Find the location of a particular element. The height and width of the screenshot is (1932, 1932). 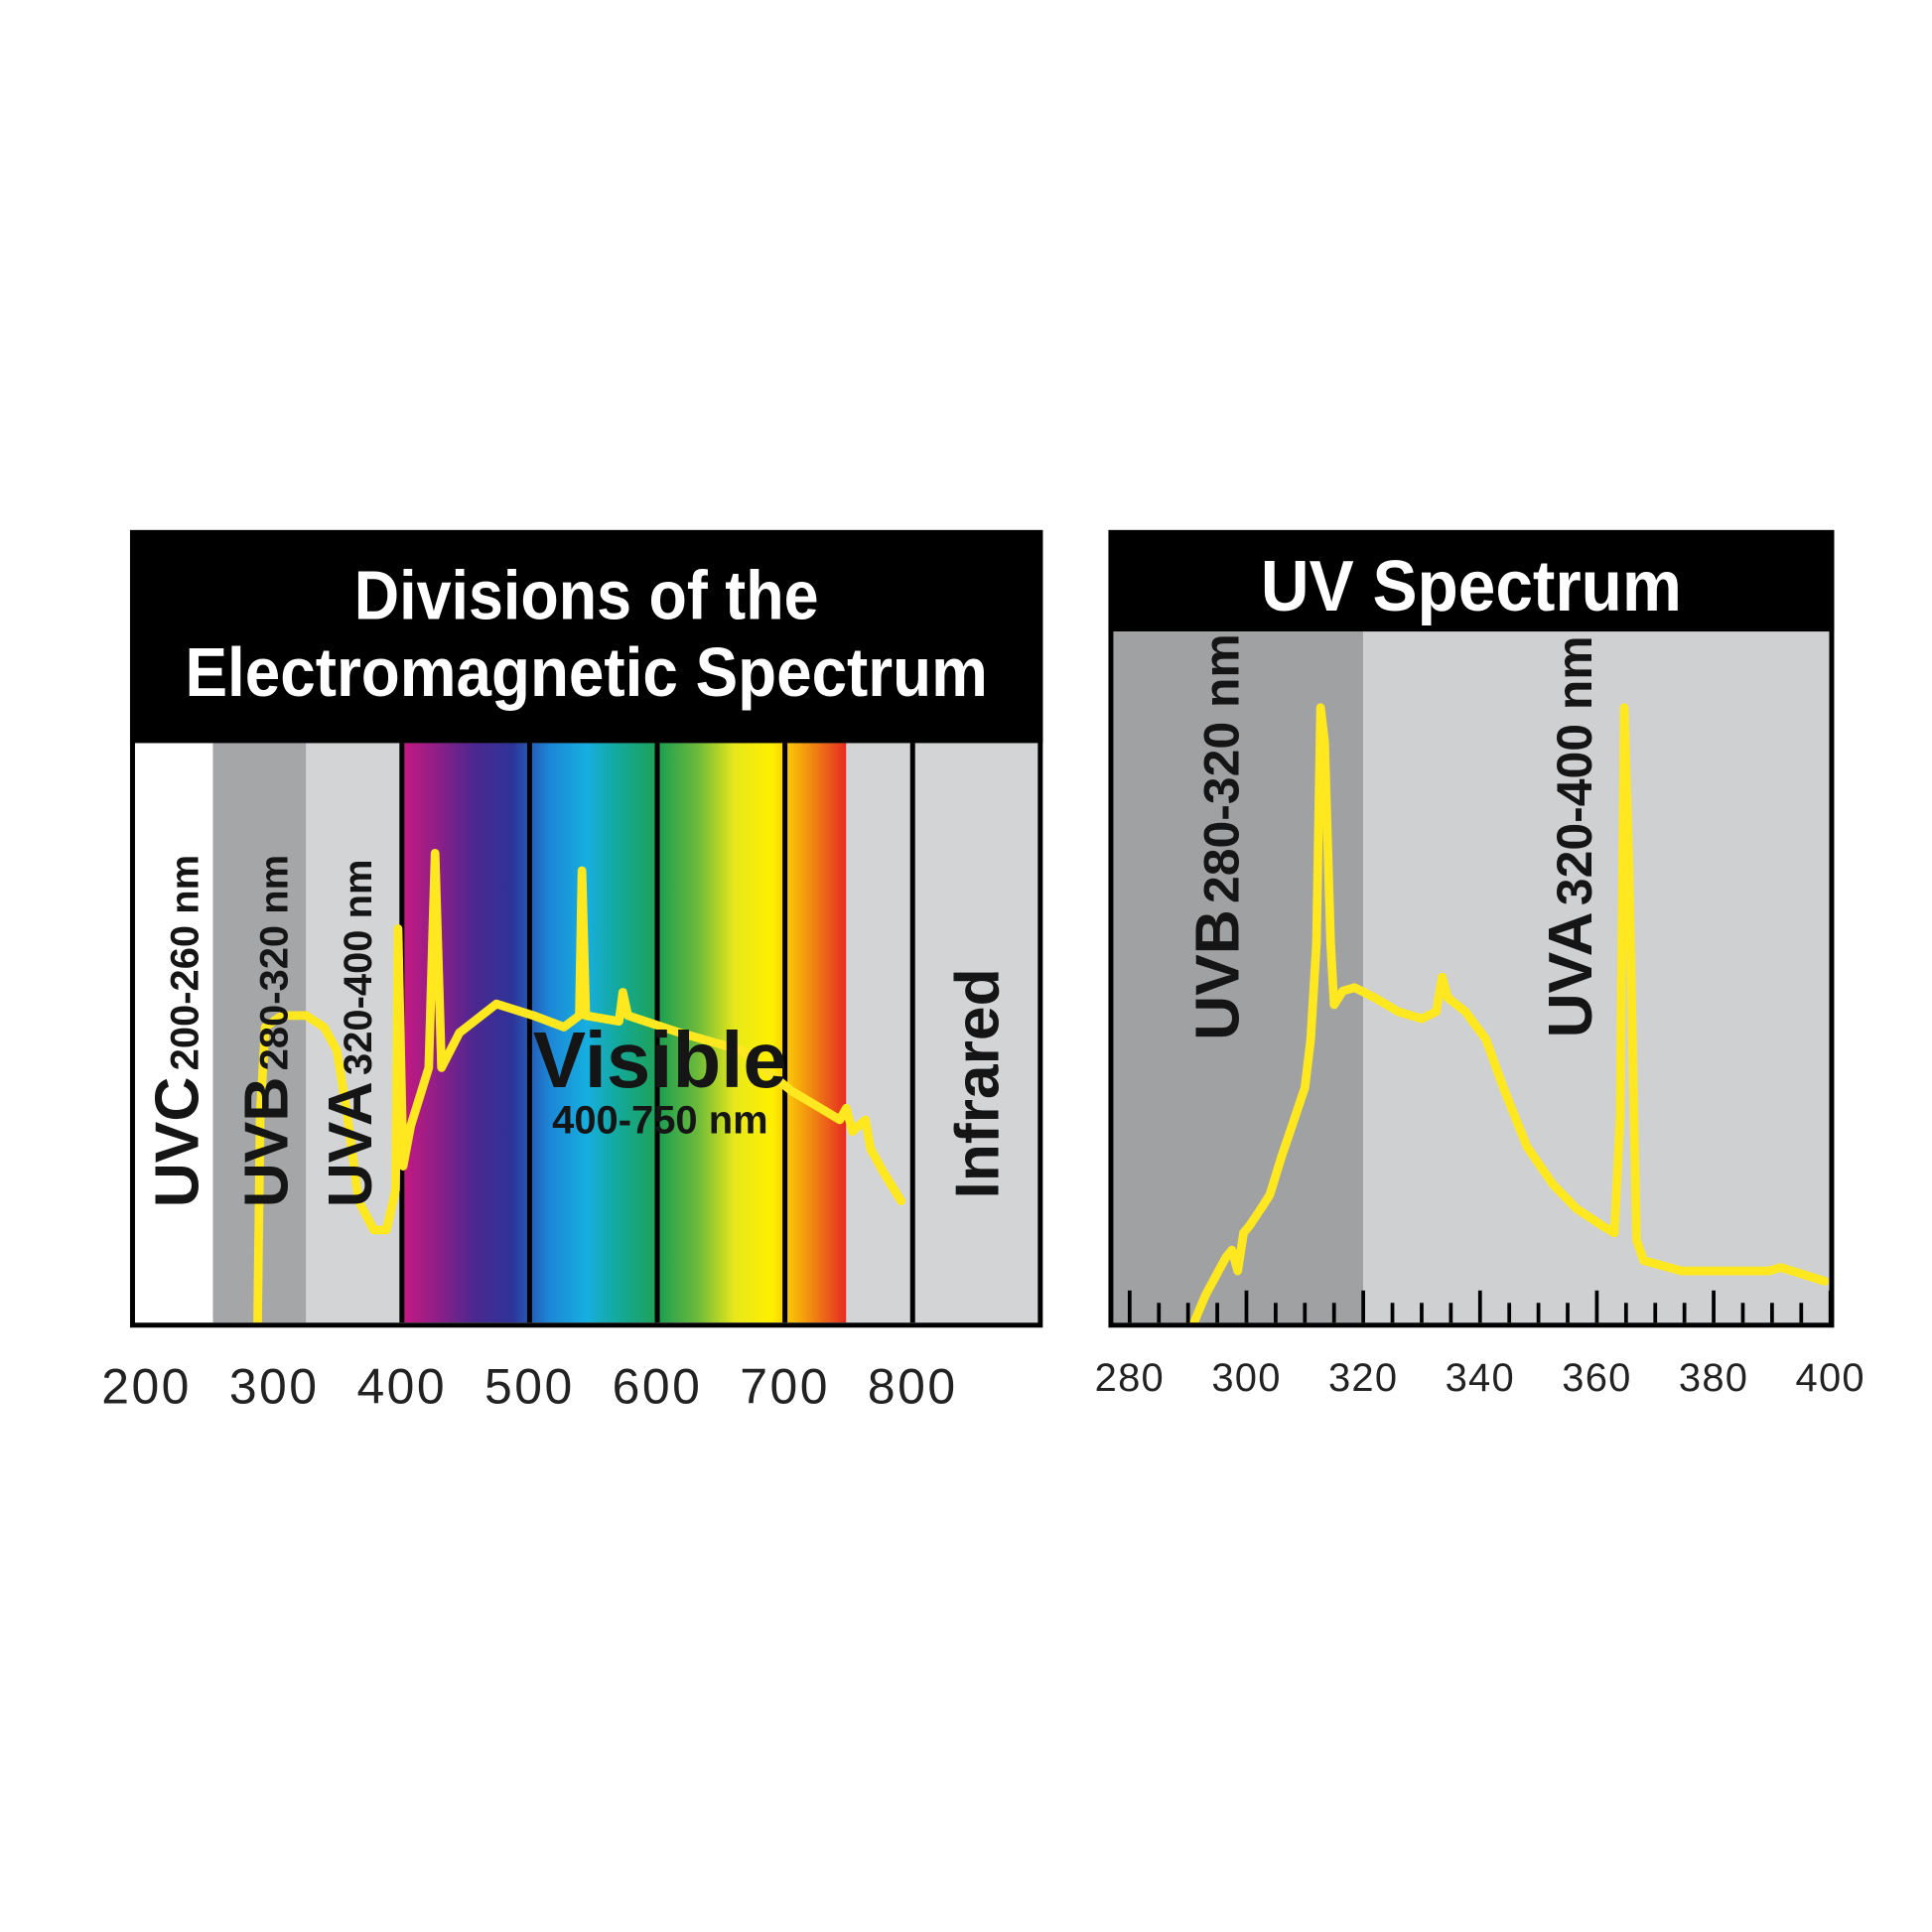

x-tick-label: 340 is located at coordinates (1480, 1378).